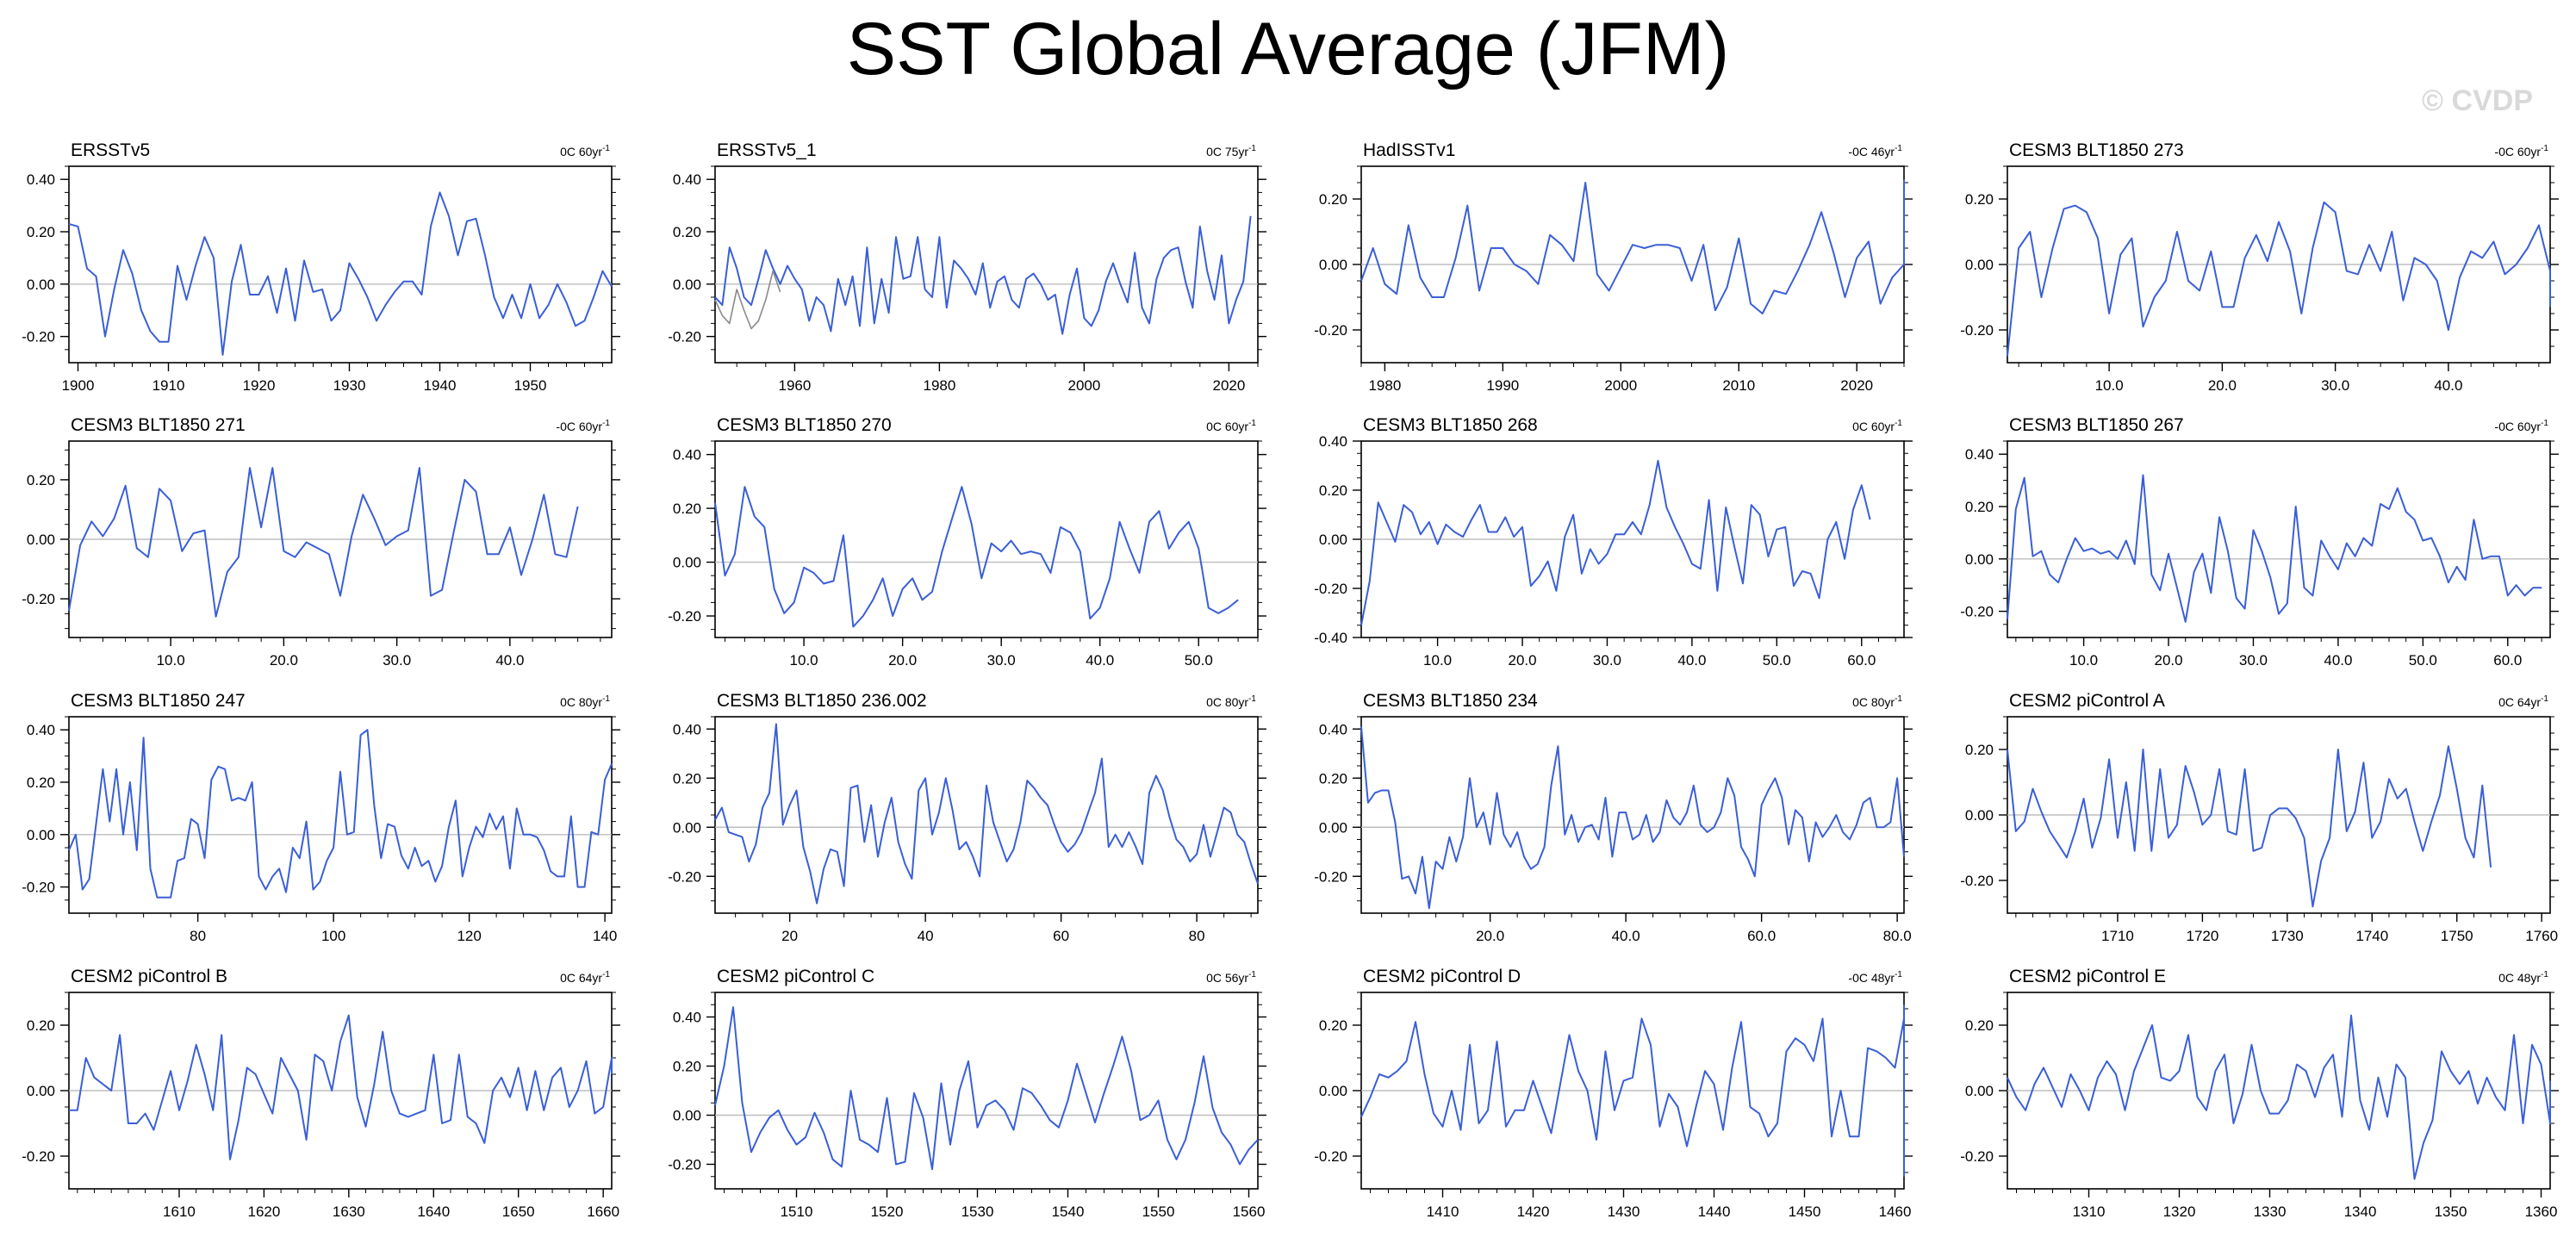 The width and height of the screenshot is (2576, 1250). I want to click on x-tick-label: 1410, so click(1443, 1211).